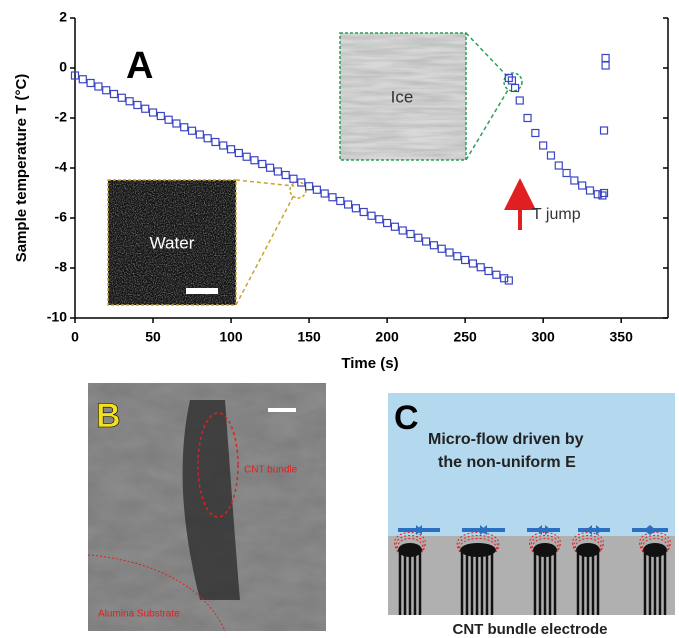 Image resolution: width=679 pixels, height=638 pixels. I want to click on y-tick-label: -8, so click(61, 267).